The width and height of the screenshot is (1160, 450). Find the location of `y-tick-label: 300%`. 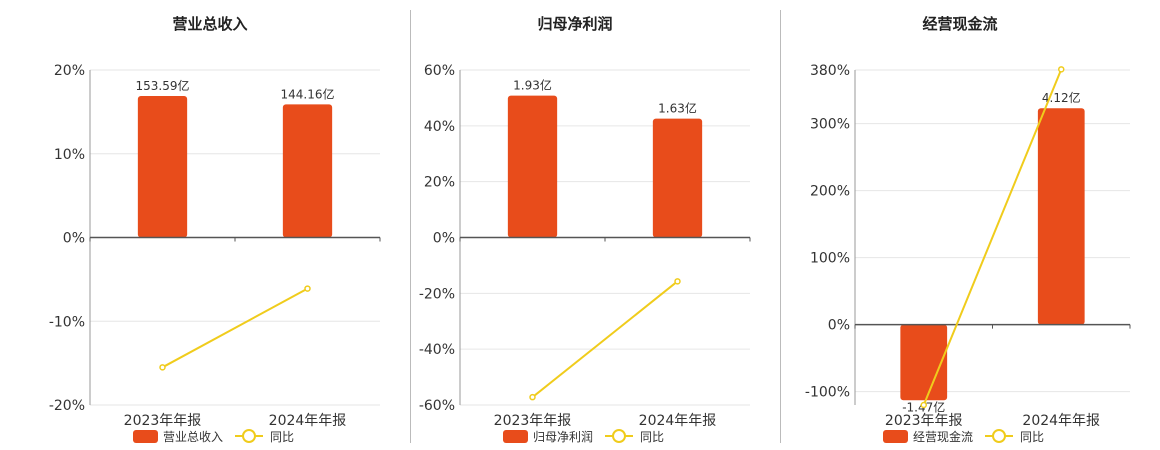

y-tick-label: 300% is located at coordinates (830, 125).